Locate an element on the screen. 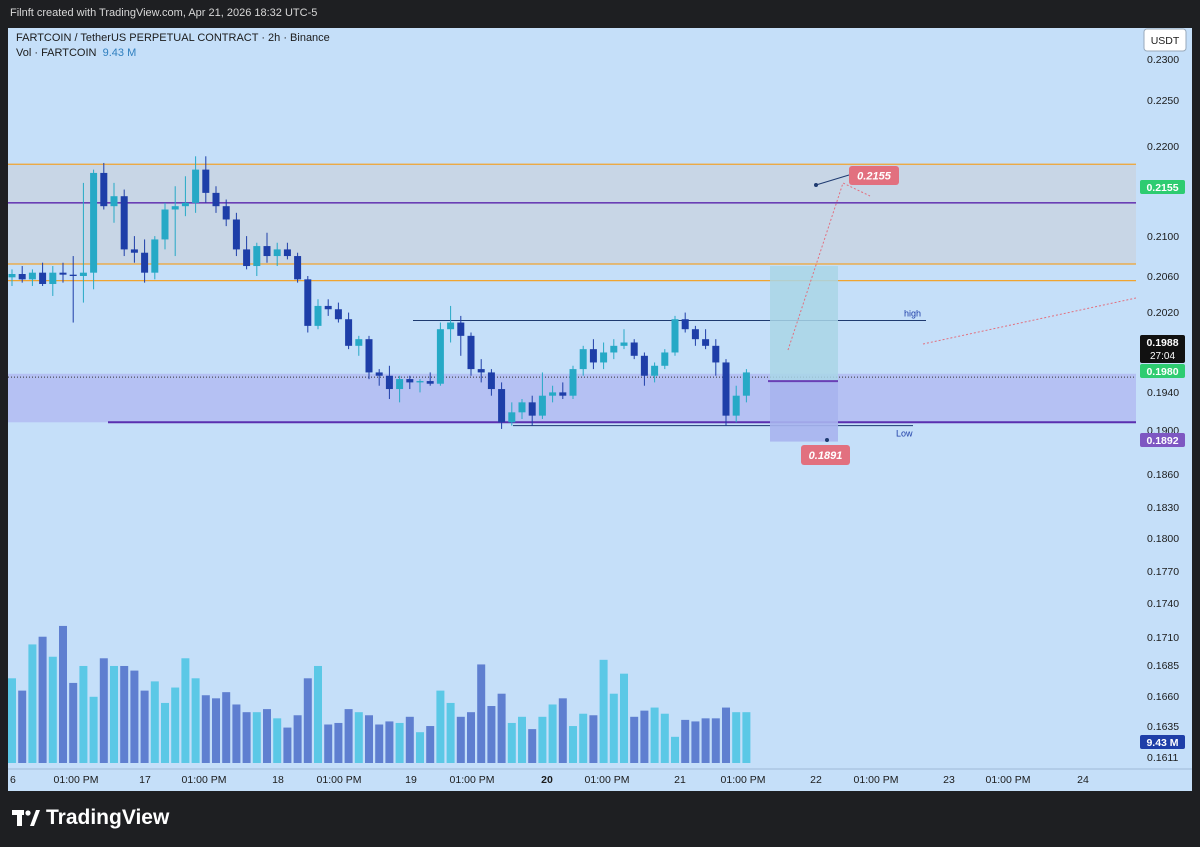 The height and width of the screenshot is (847, 1200). price-badge-text: 0.1988 is located at coordinates (1162, 343).